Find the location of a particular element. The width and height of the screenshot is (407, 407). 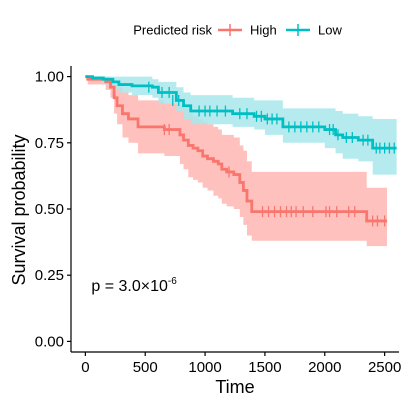

legend-label-low: Low is located at coordinates (330, 30).